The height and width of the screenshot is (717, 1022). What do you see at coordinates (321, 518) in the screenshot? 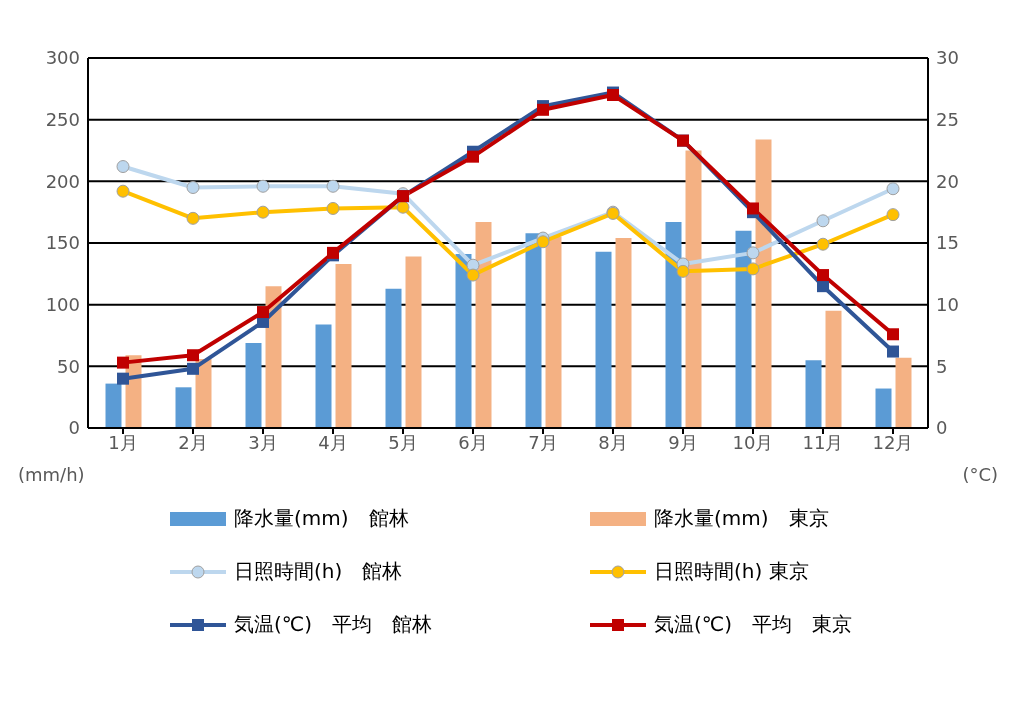
I see `legend-label: 降水量(mm) 館林` at bounding box center [321, 518].